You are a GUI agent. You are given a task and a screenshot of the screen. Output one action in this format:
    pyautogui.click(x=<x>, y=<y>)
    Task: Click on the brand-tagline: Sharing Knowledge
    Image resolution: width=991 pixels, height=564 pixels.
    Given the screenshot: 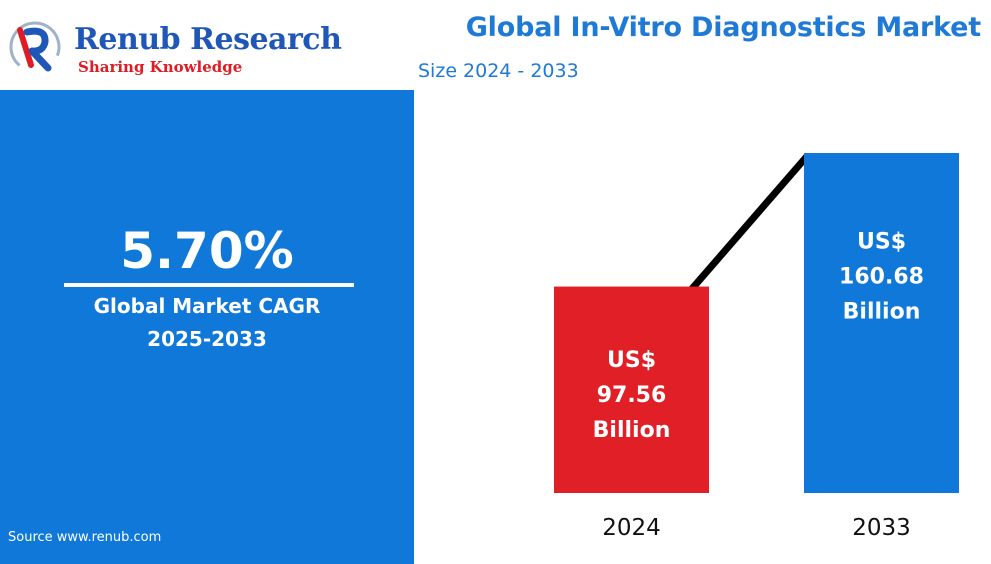 What is the action you would take?
    pyautogui.click(x=160, y=67)
    